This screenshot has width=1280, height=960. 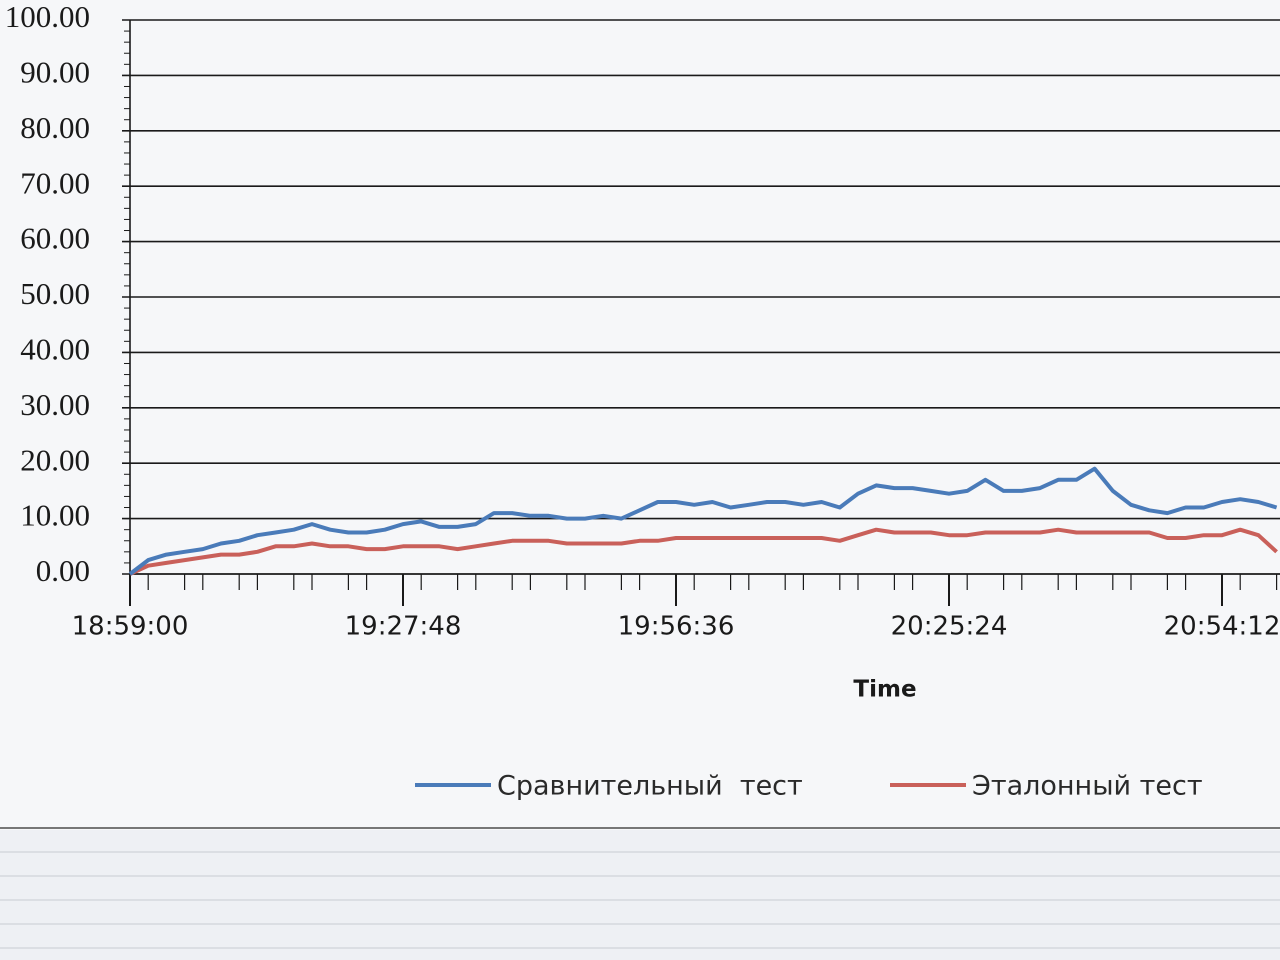 What do you see at coordinates (47, 17) in the screenshot?
I see `y-tick-label: 100.00` at bounding box center [47, 17].